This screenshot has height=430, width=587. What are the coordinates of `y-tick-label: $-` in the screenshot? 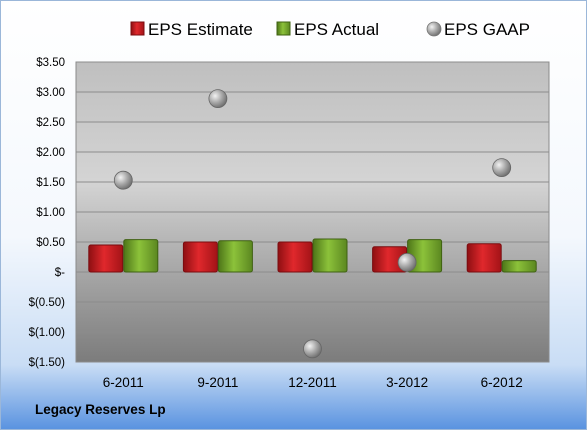 It's located at (60, 273).